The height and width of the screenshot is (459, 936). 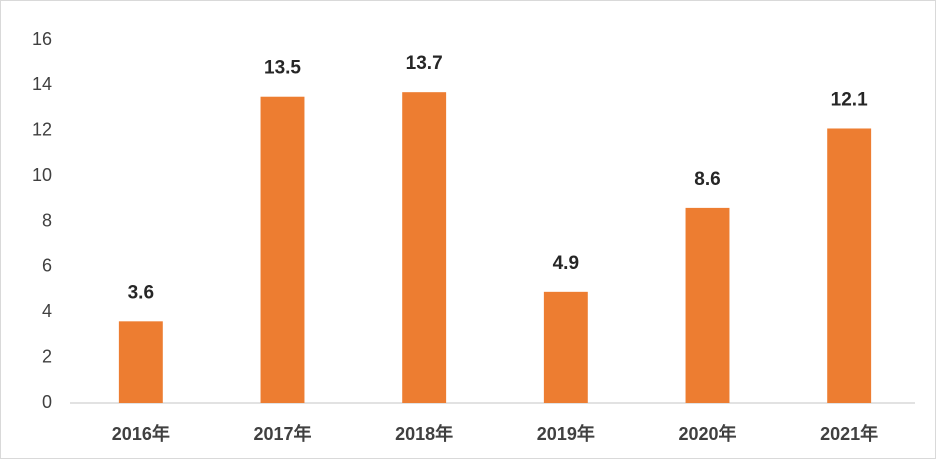 What do you see at coordinates (282, 68) in the screenshot?
I see `value-label: 13.5` at bounding box center [282, 68].